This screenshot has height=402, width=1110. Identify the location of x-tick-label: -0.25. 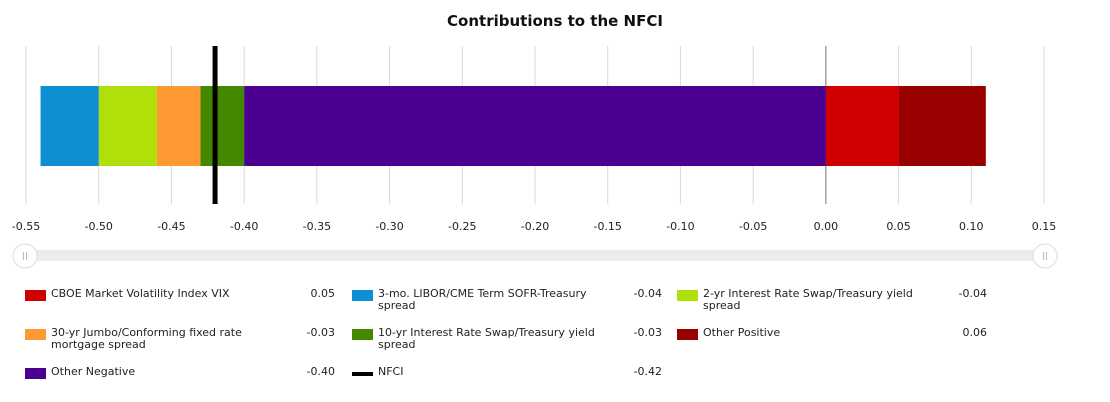
(462, 226).